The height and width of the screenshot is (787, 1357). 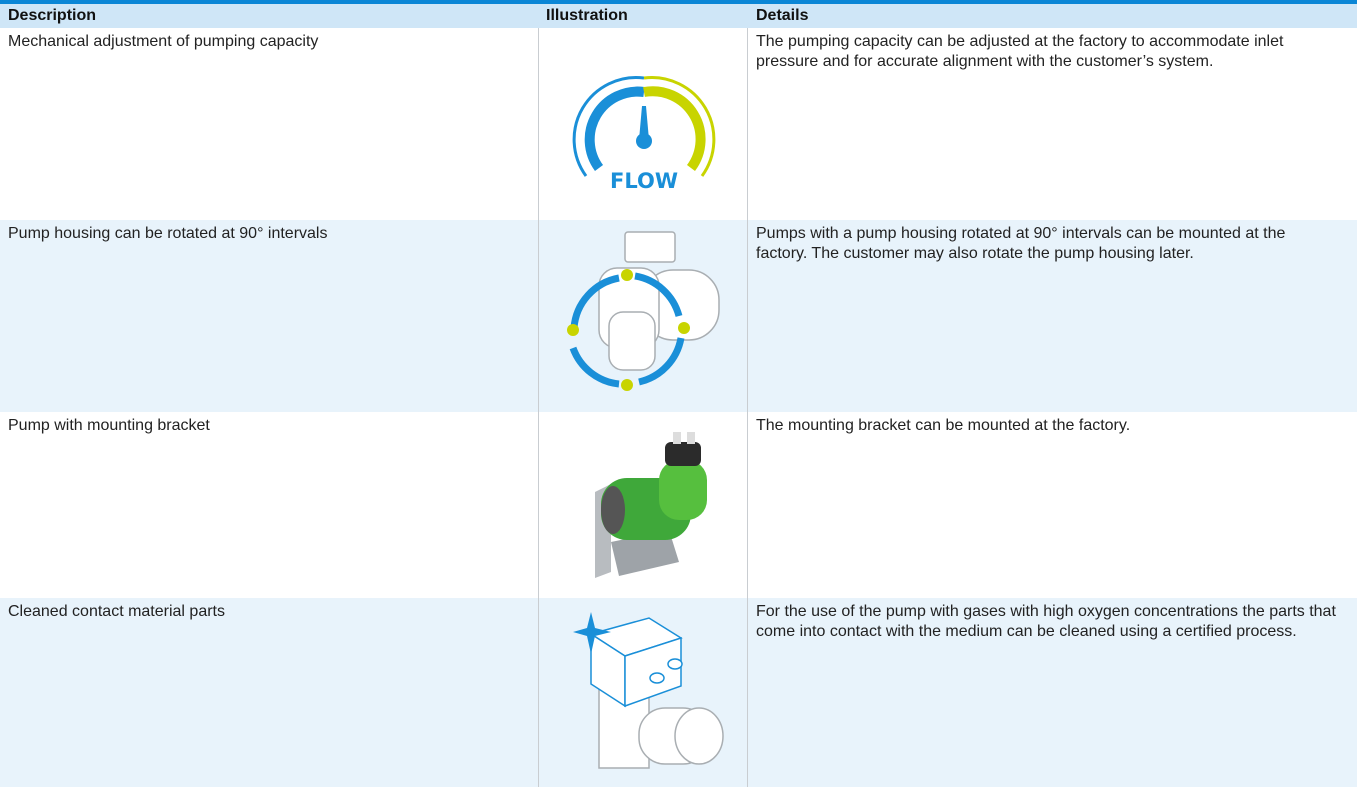 I want to click on description: Cleaned contact material parts, so click(x=116, y=611).